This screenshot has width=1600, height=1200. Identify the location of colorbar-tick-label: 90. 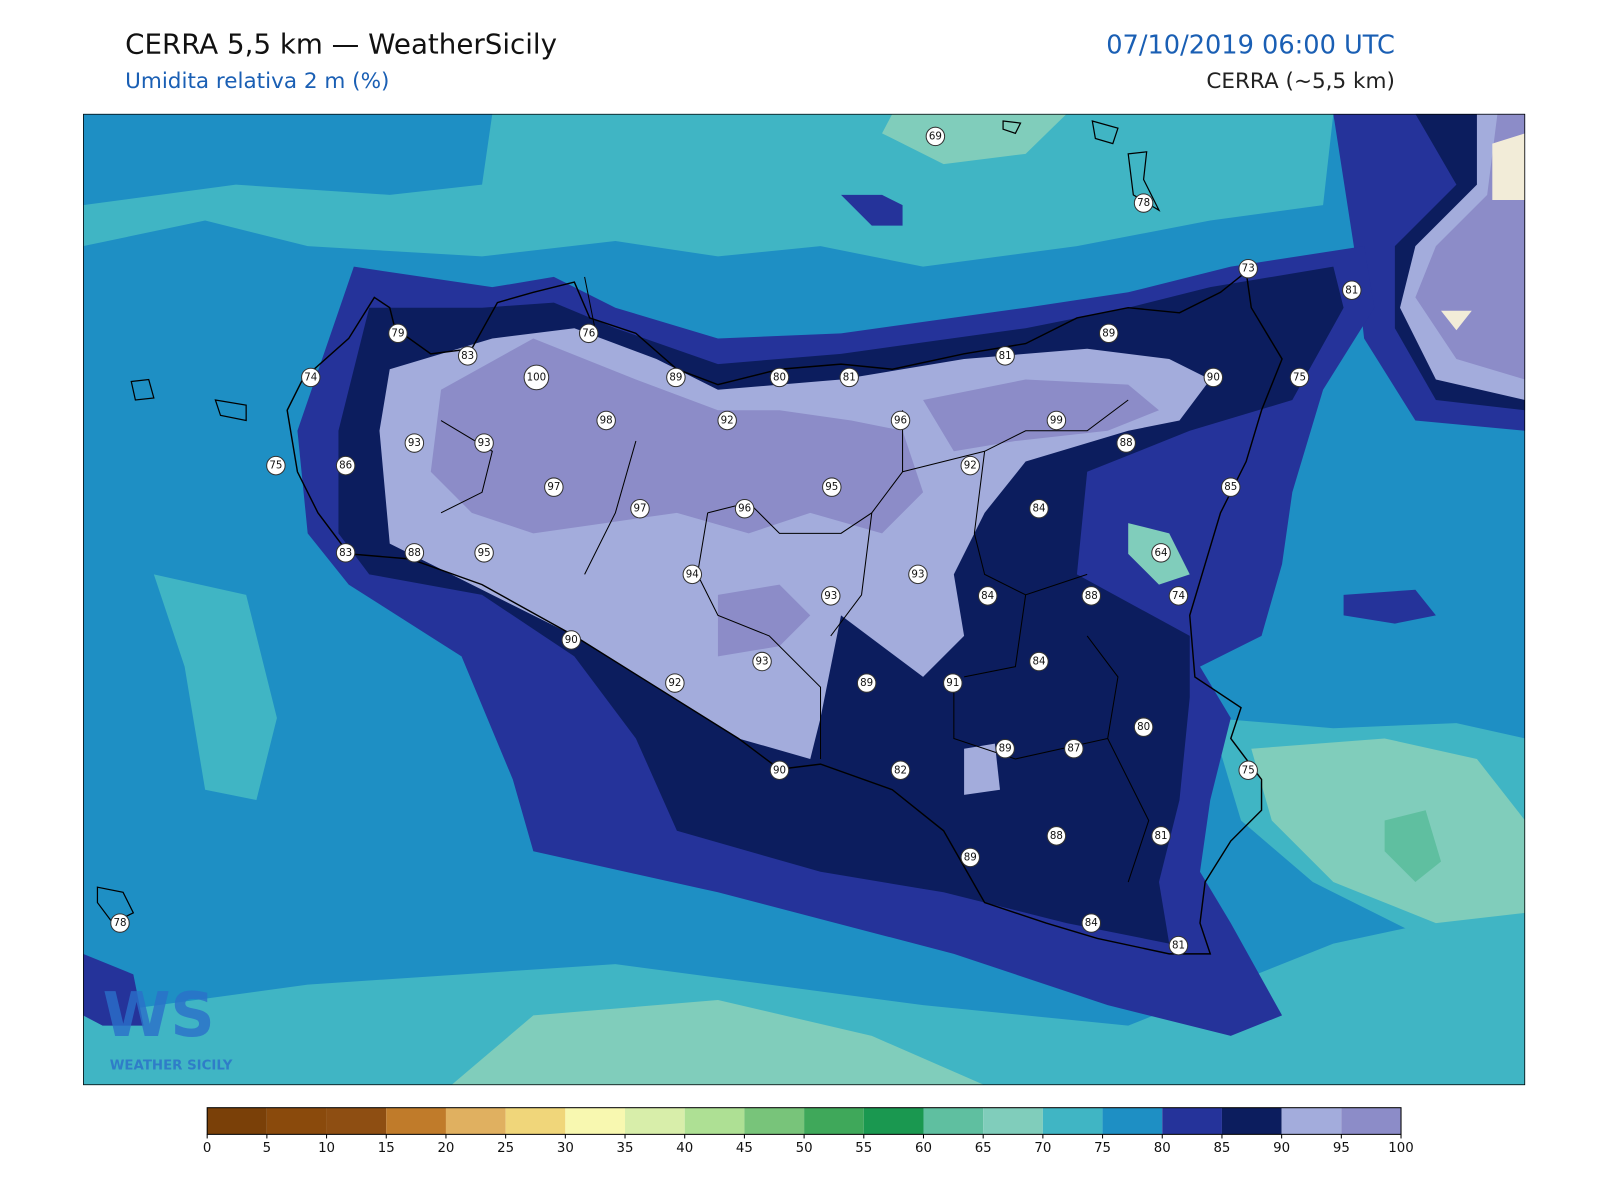
(1281, 1148).